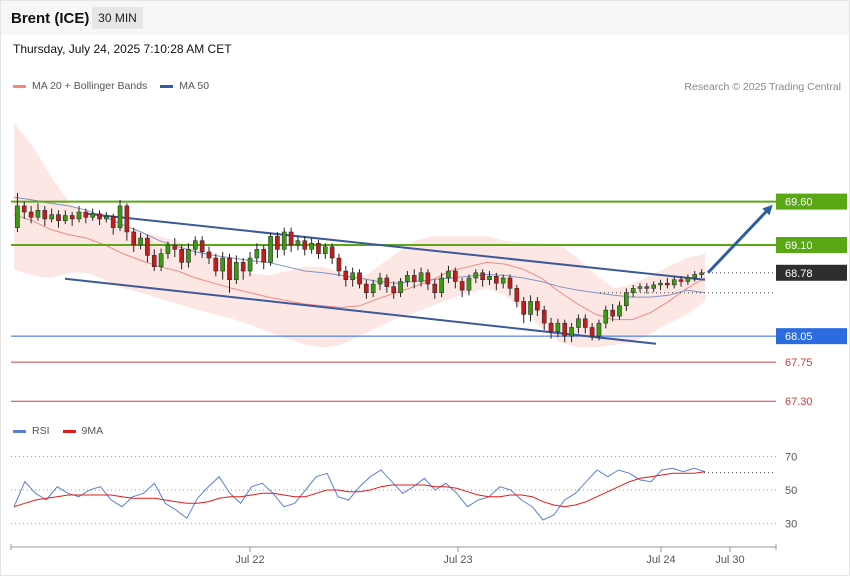 The width and height of the screenshot is (850, 576). Describe the element at coordinates (811, 245) in the screenshot. I see `level-tag-69.10` at that location.